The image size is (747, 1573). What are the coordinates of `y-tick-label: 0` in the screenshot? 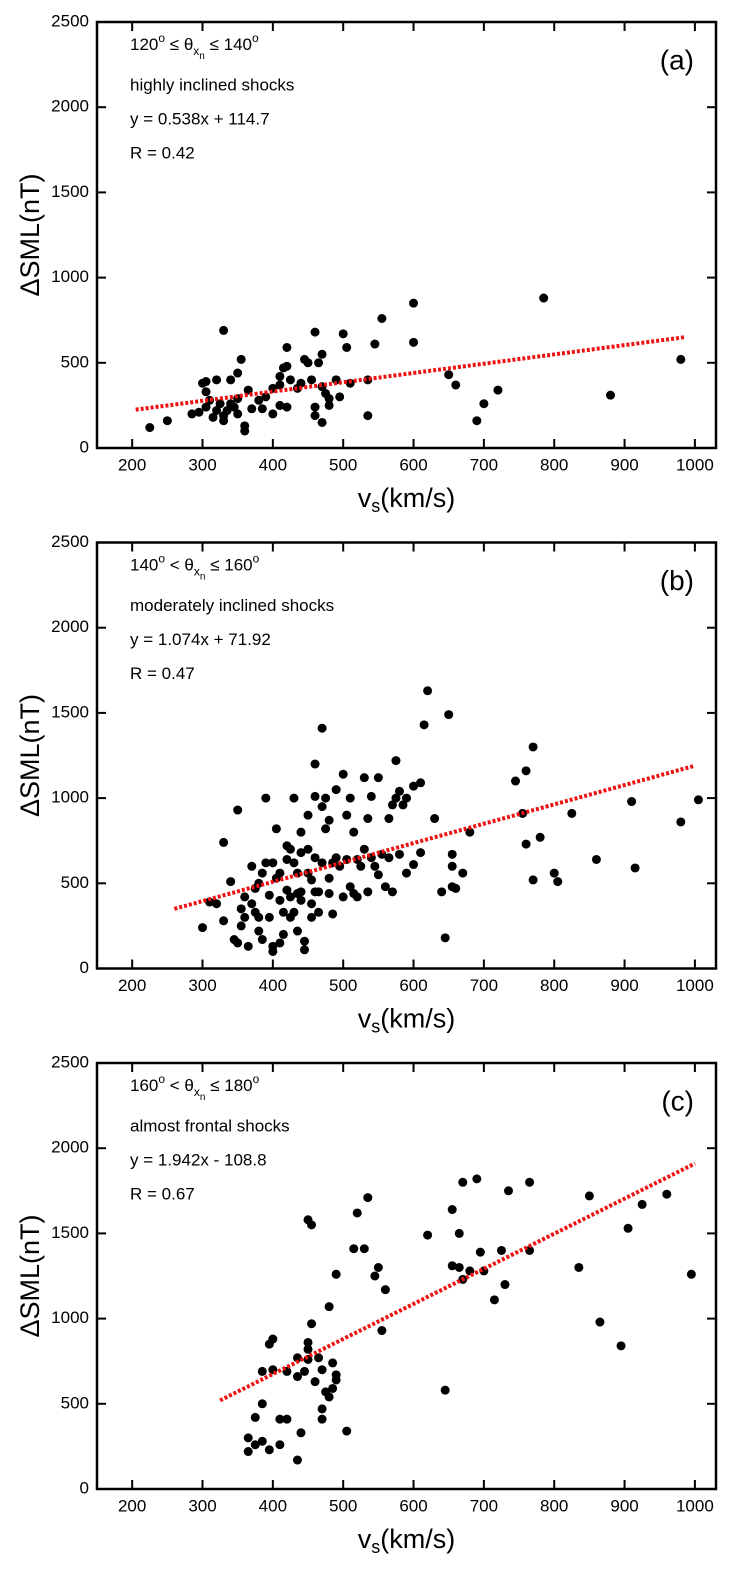 It's located at (84, 446).